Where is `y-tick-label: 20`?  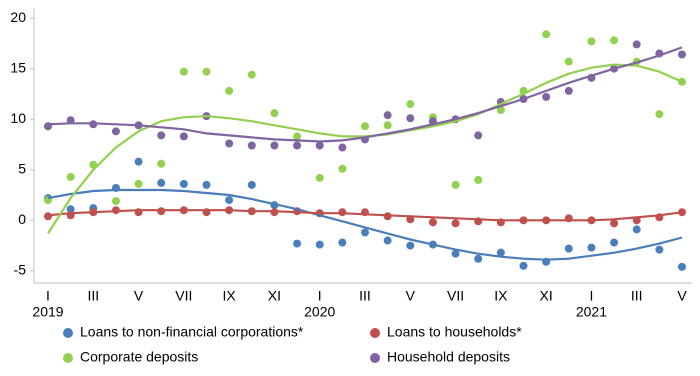 y-tick-label: 20 is located at coordinates (18, 17).